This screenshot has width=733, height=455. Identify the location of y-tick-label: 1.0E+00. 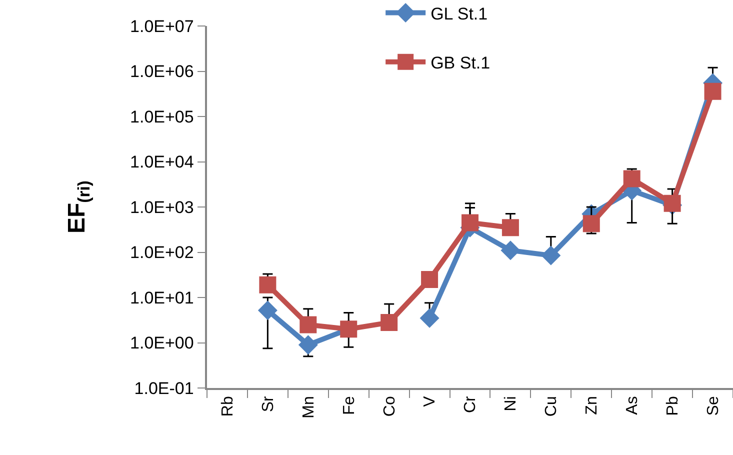
(162, 343).